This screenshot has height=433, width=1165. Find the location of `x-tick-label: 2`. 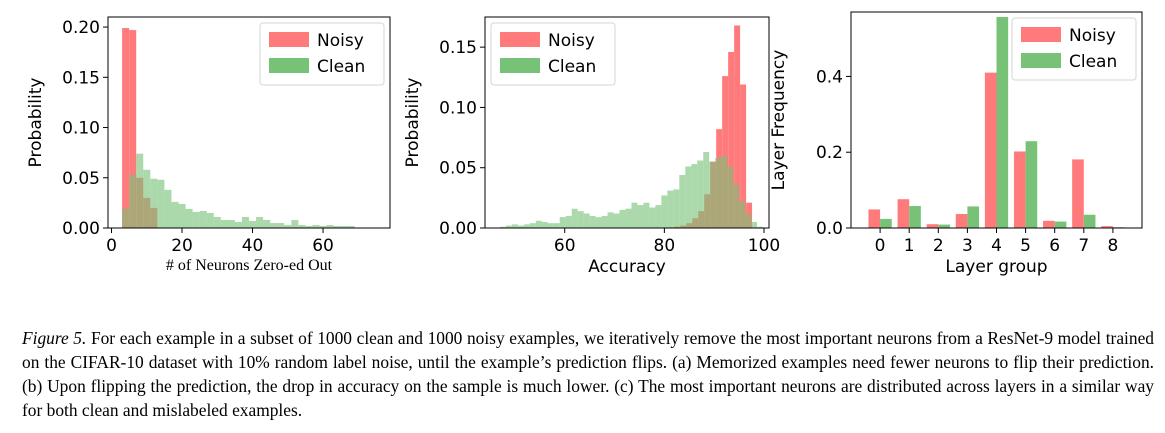

x-tick-label: 2 is located at coordinates (938, 246).